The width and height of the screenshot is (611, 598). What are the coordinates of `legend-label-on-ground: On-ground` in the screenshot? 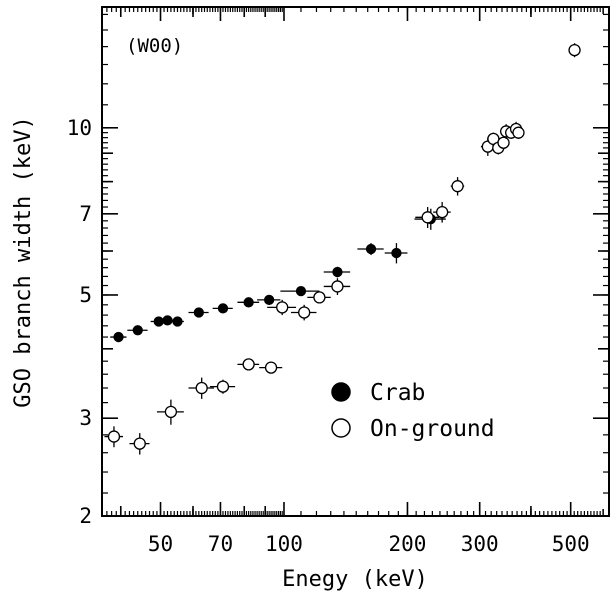 It's located at (432, 429).